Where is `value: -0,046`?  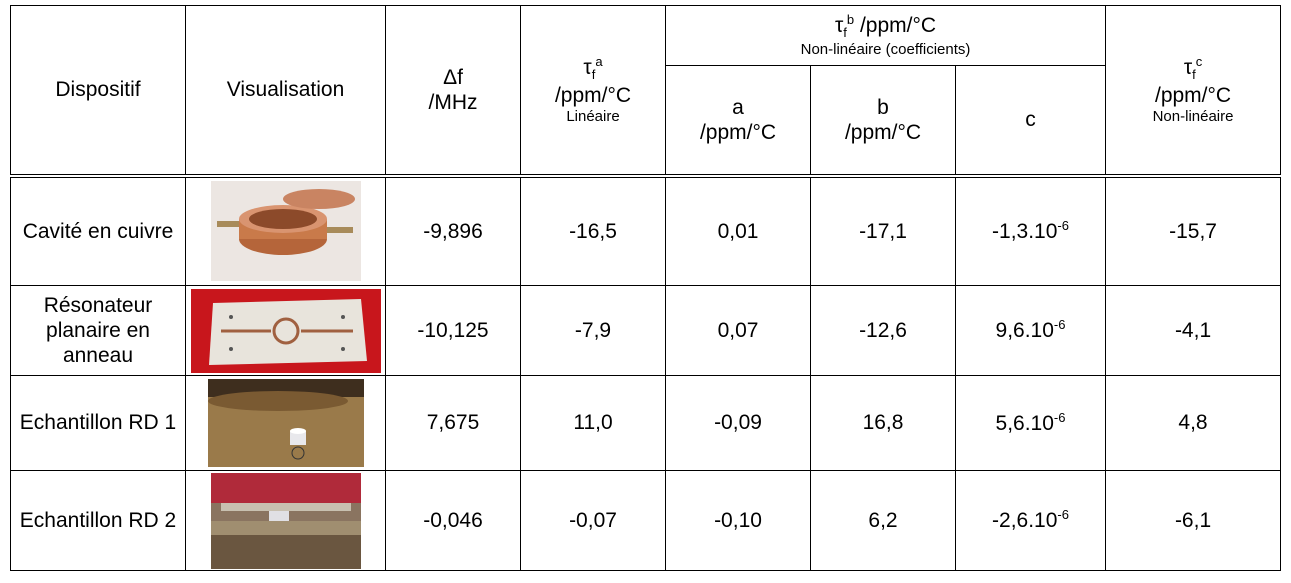 value: -0,046 is located at coordinates (453, 520).